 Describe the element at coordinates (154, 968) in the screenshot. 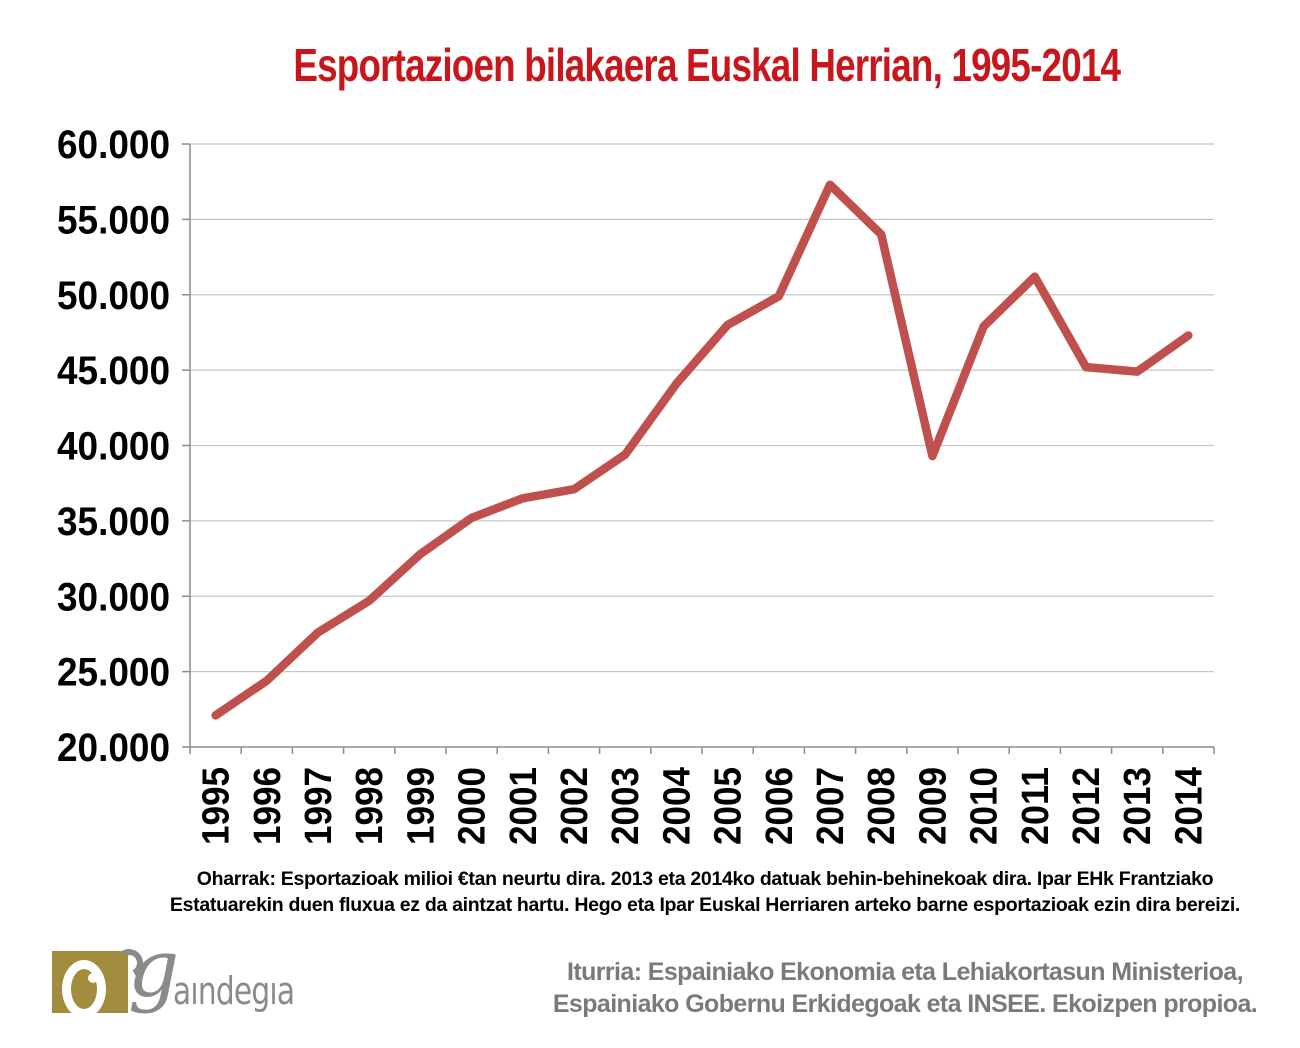

I see `logo-letter-g: g` at that location.